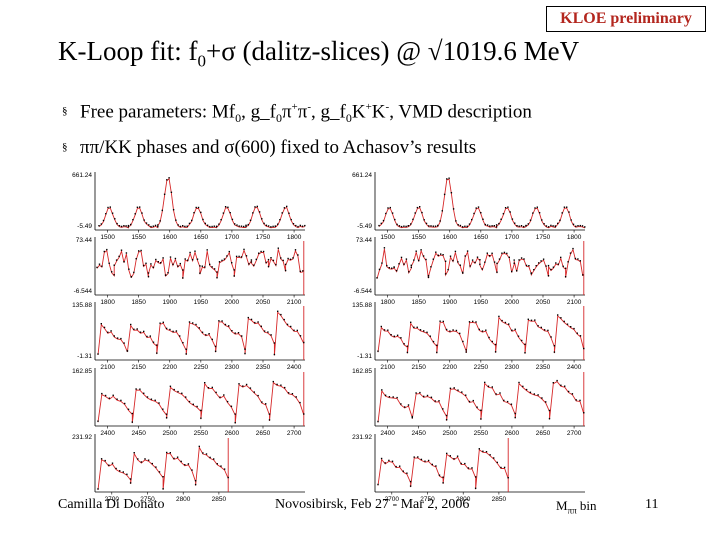 The height and width of the screenshot is (540, 720). Describe the element at coordinates (84, 240) in the screenshot. I see `y-max-label: 73.44` at that location.